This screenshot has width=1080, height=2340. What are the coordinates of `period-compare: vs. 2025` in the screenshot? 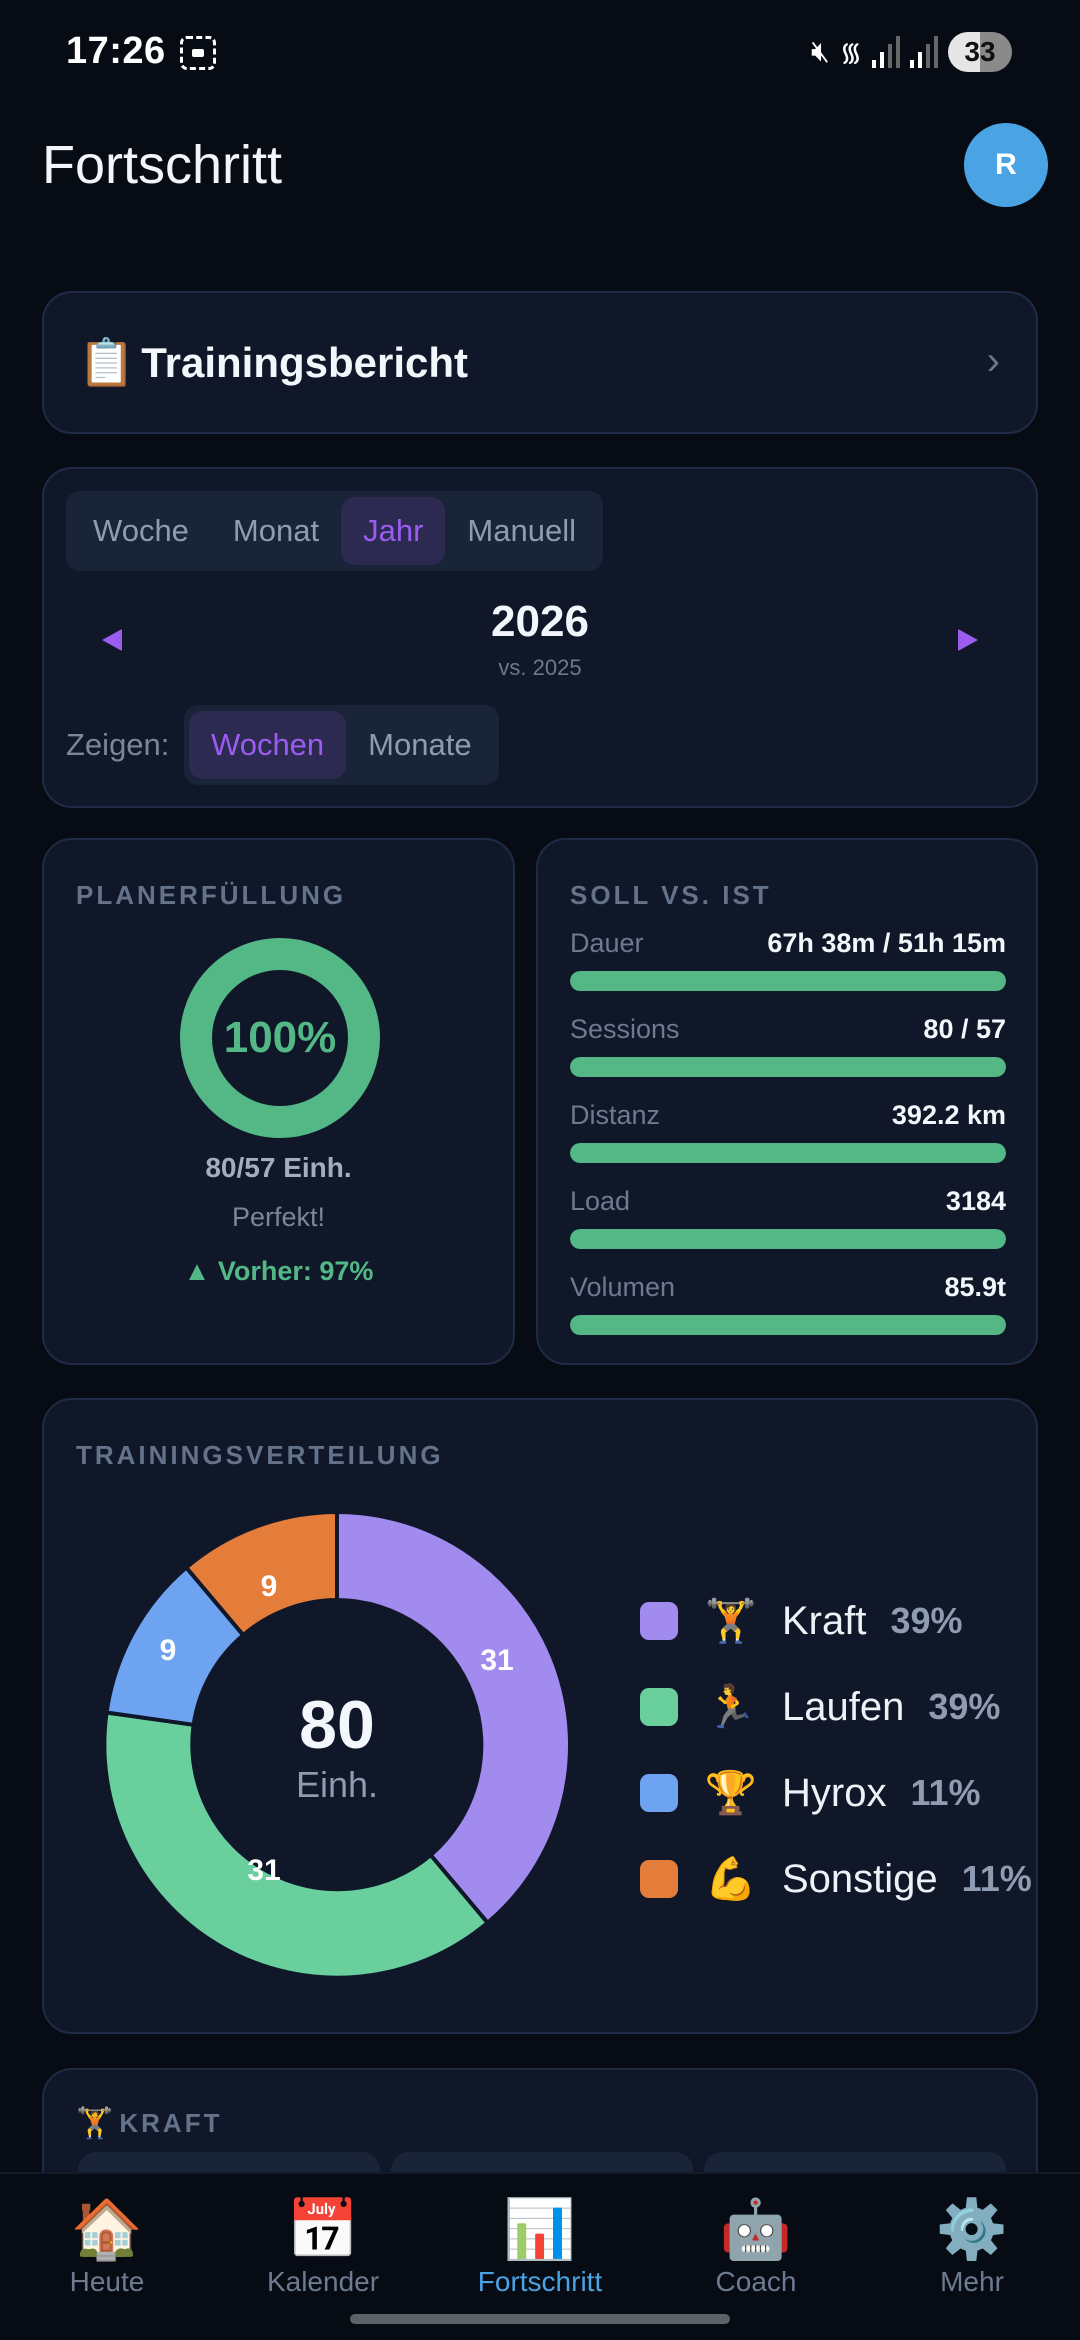 It's located at (540, 667).